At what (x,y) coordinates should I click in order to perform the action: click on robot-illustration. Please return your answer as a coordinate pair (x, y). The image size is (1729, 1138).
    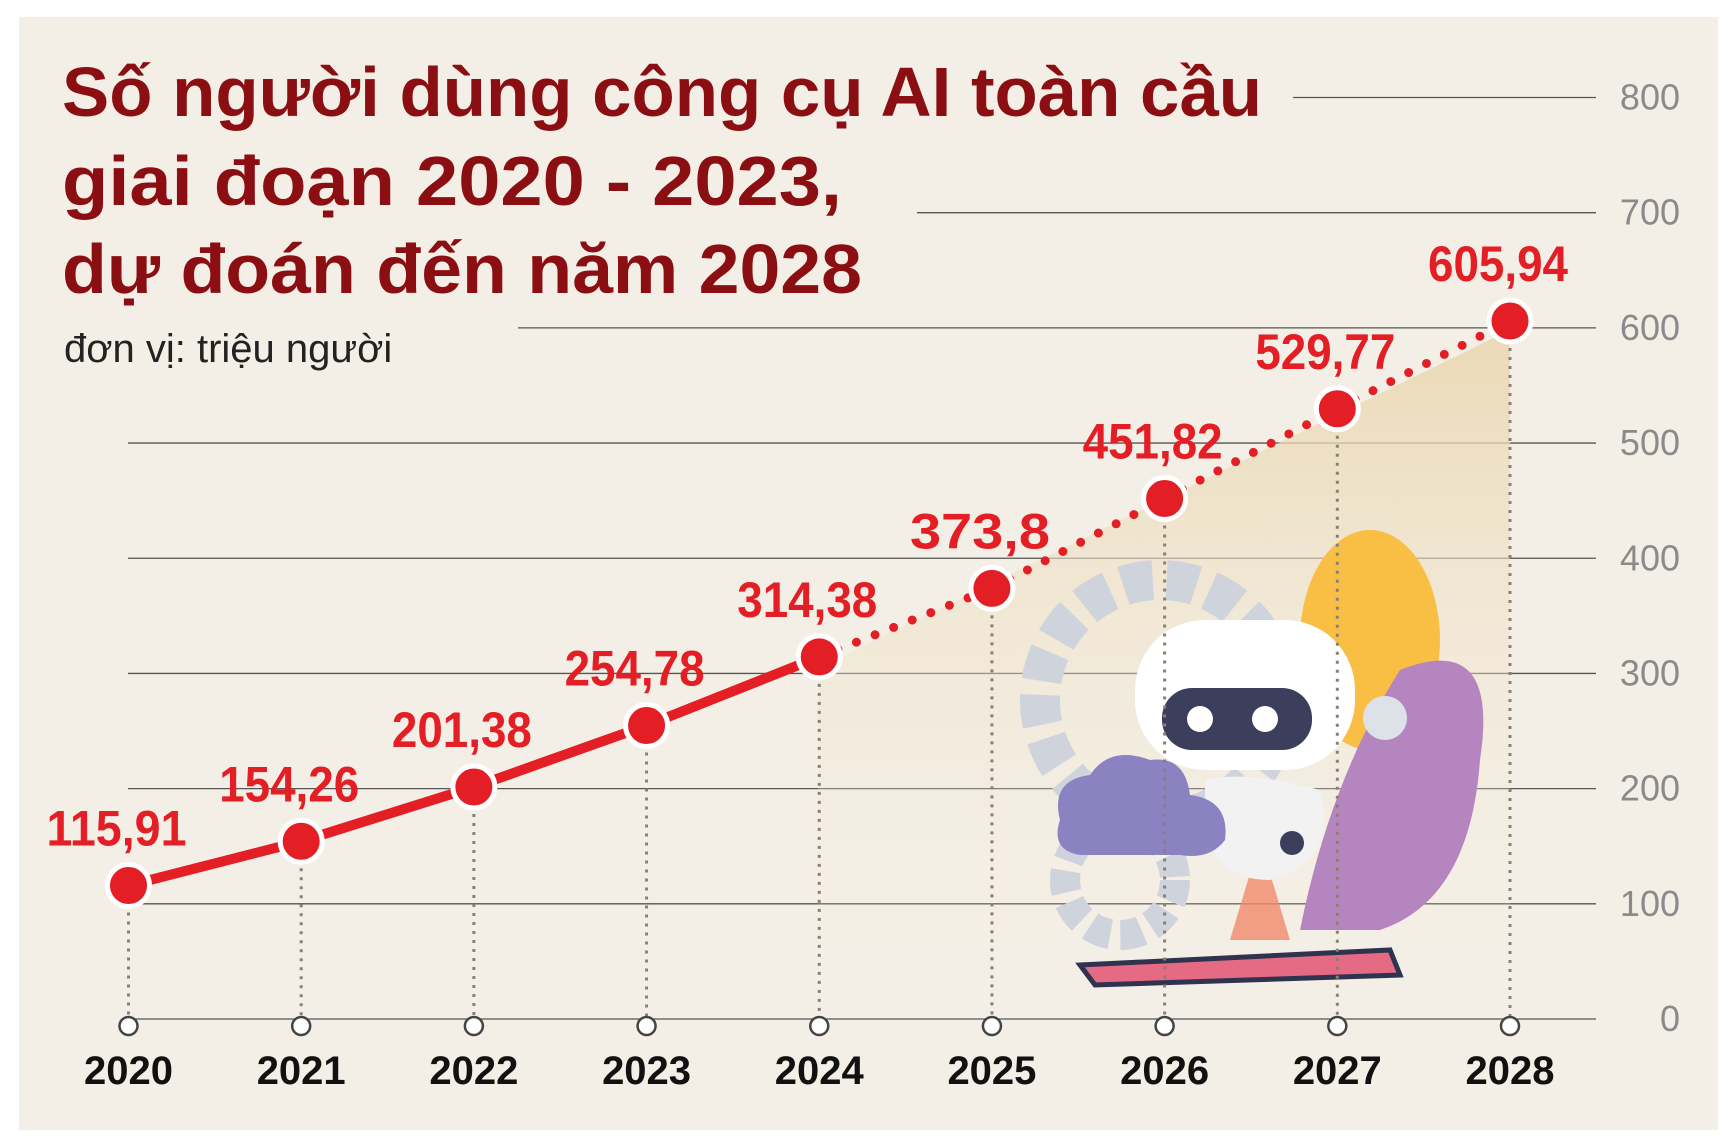
    Looking at the image, I should click on (1252, 759).